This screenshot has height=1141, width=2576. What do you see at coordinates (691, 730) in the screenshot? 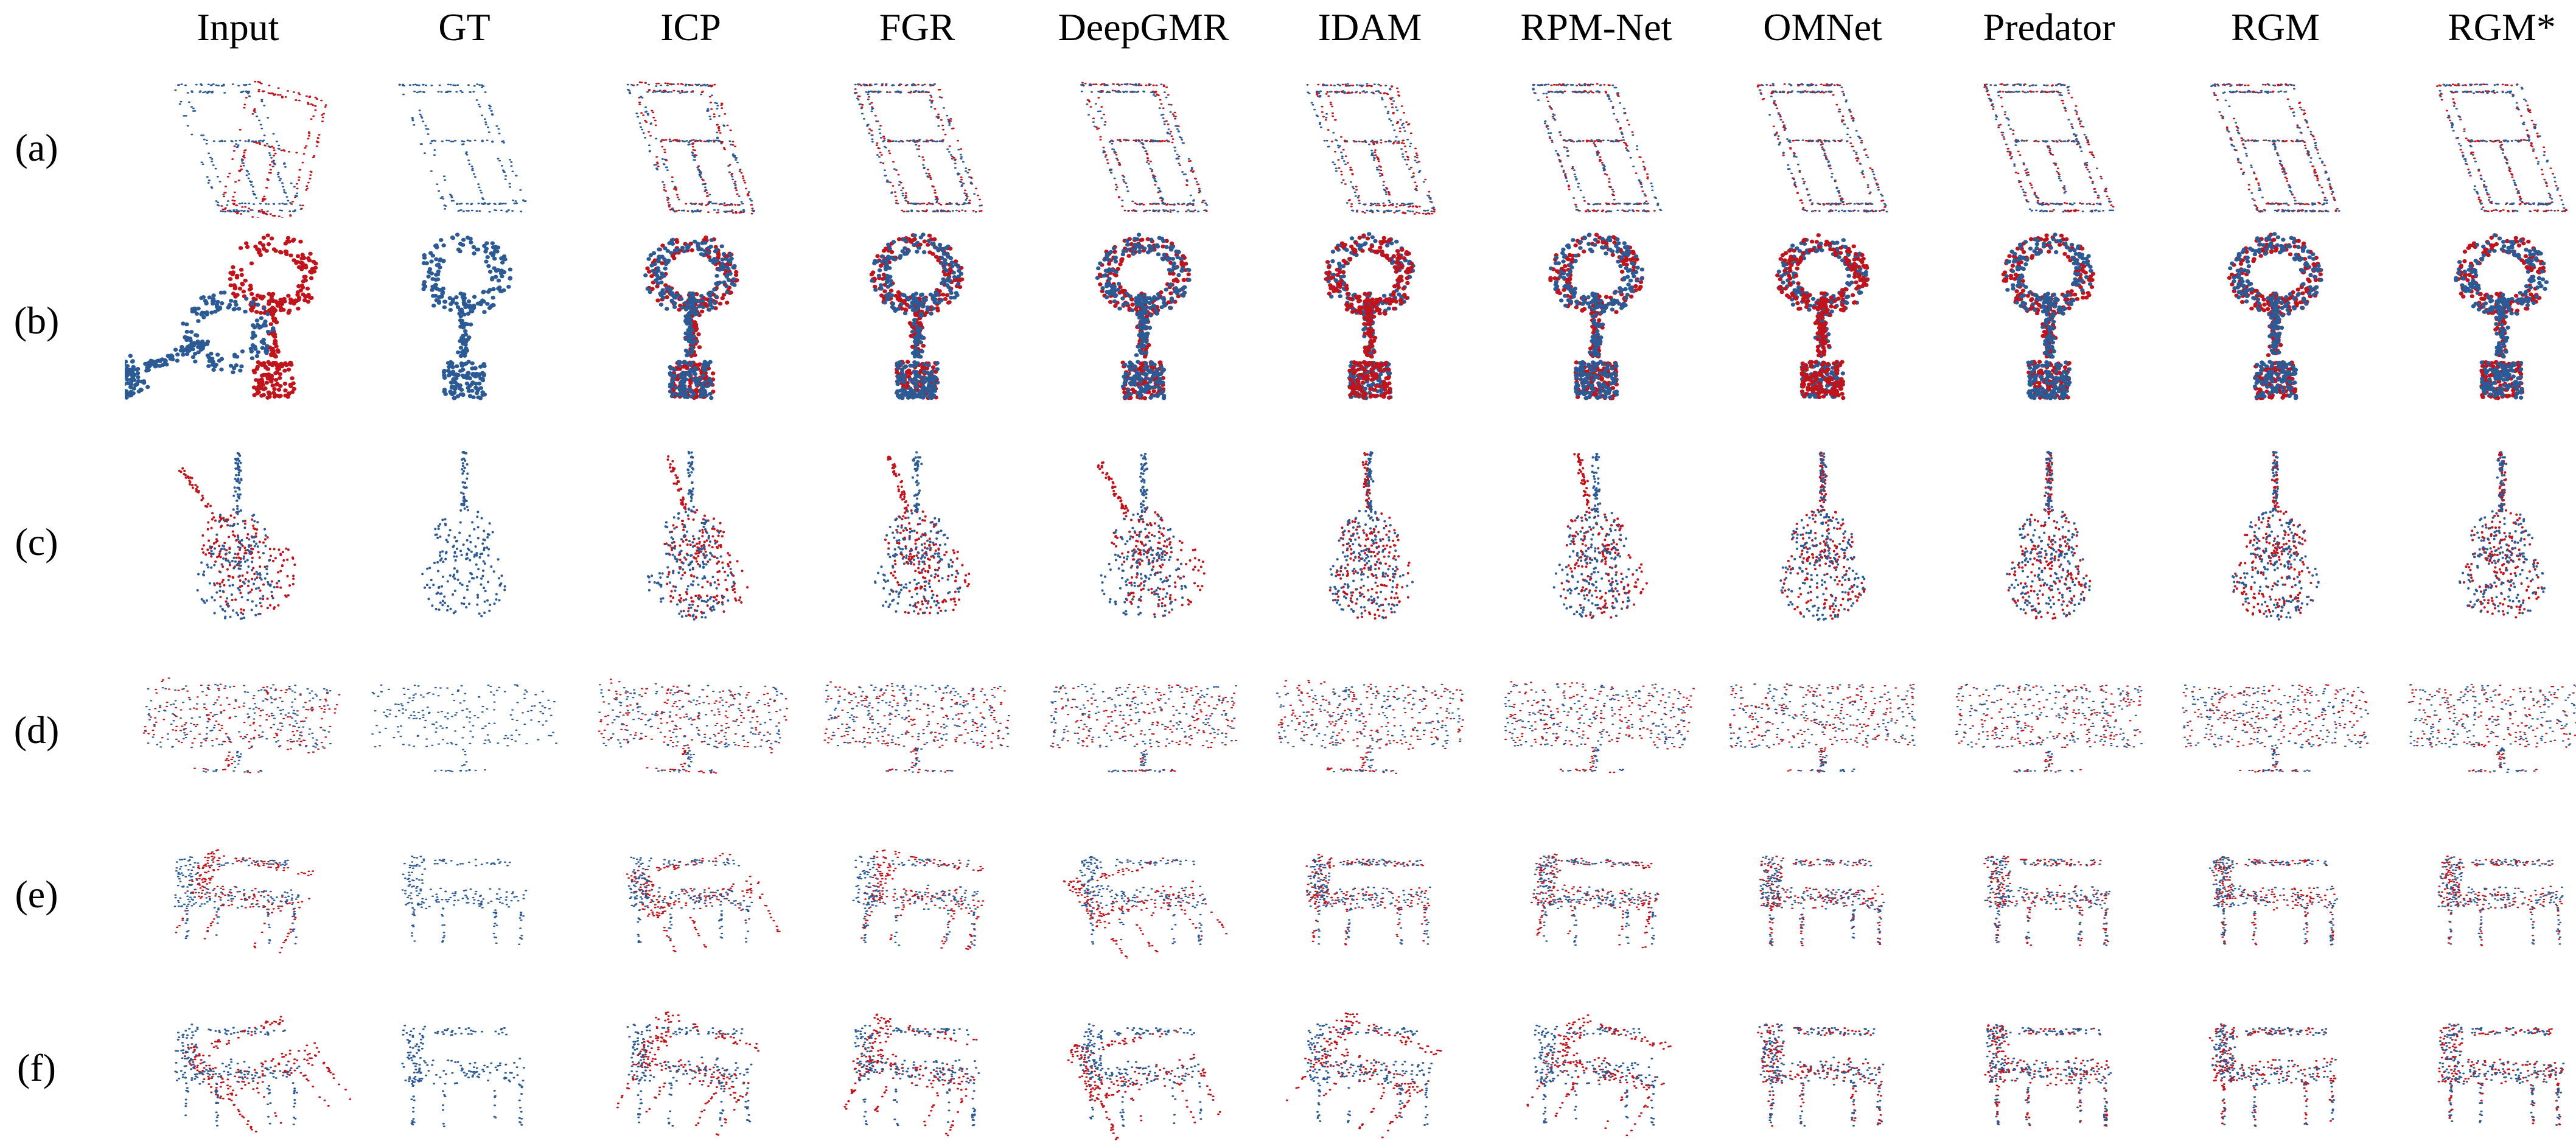
I see `point-cloud-d-icp` at bounding box center [691, 730].